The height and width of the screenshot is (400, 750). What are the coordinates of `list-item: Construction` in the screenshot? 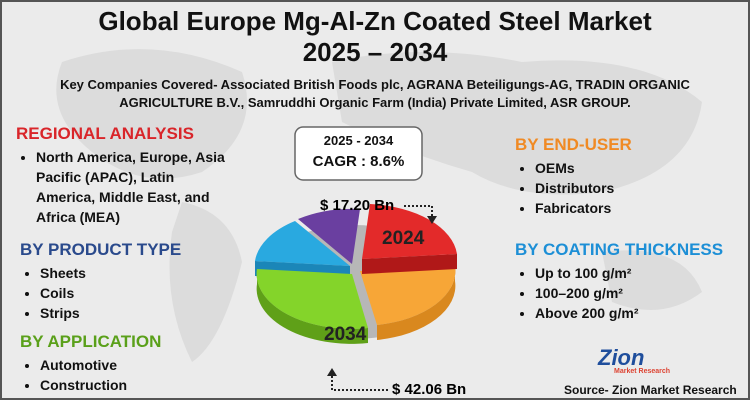 It's located at (130, 385).